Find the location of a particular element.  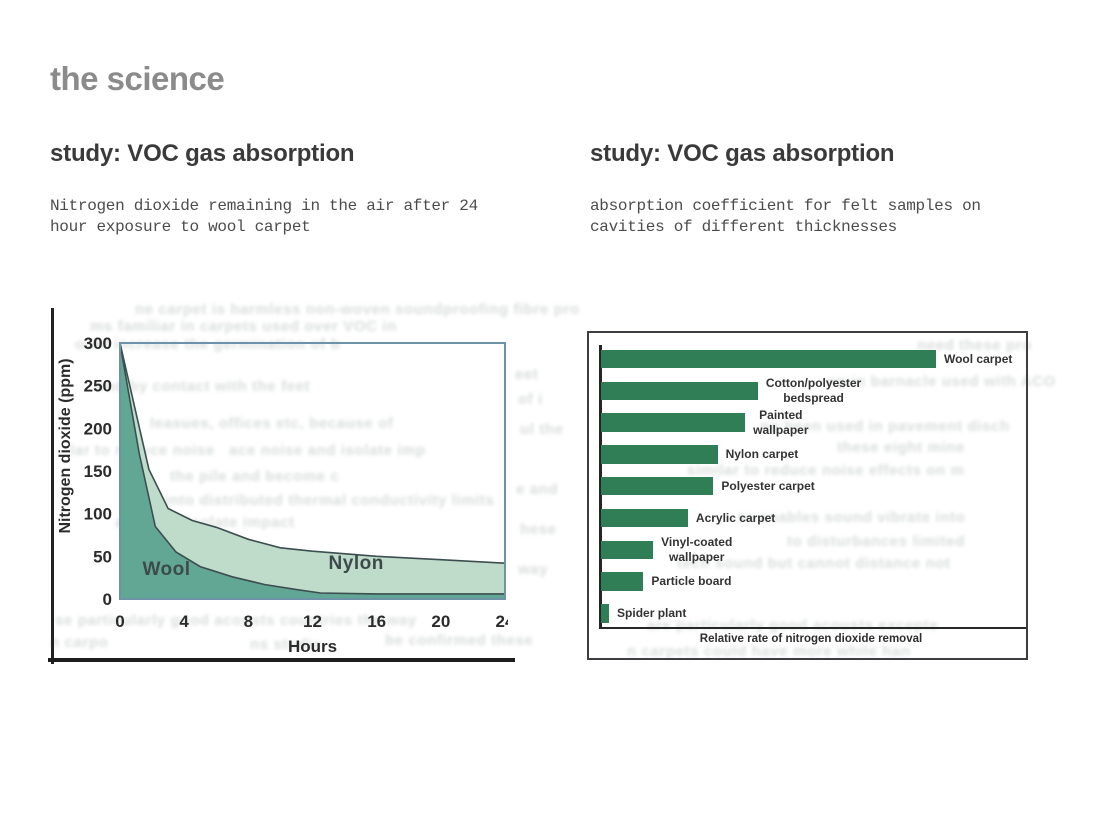

plot-border is located at coordinates (312, 471).